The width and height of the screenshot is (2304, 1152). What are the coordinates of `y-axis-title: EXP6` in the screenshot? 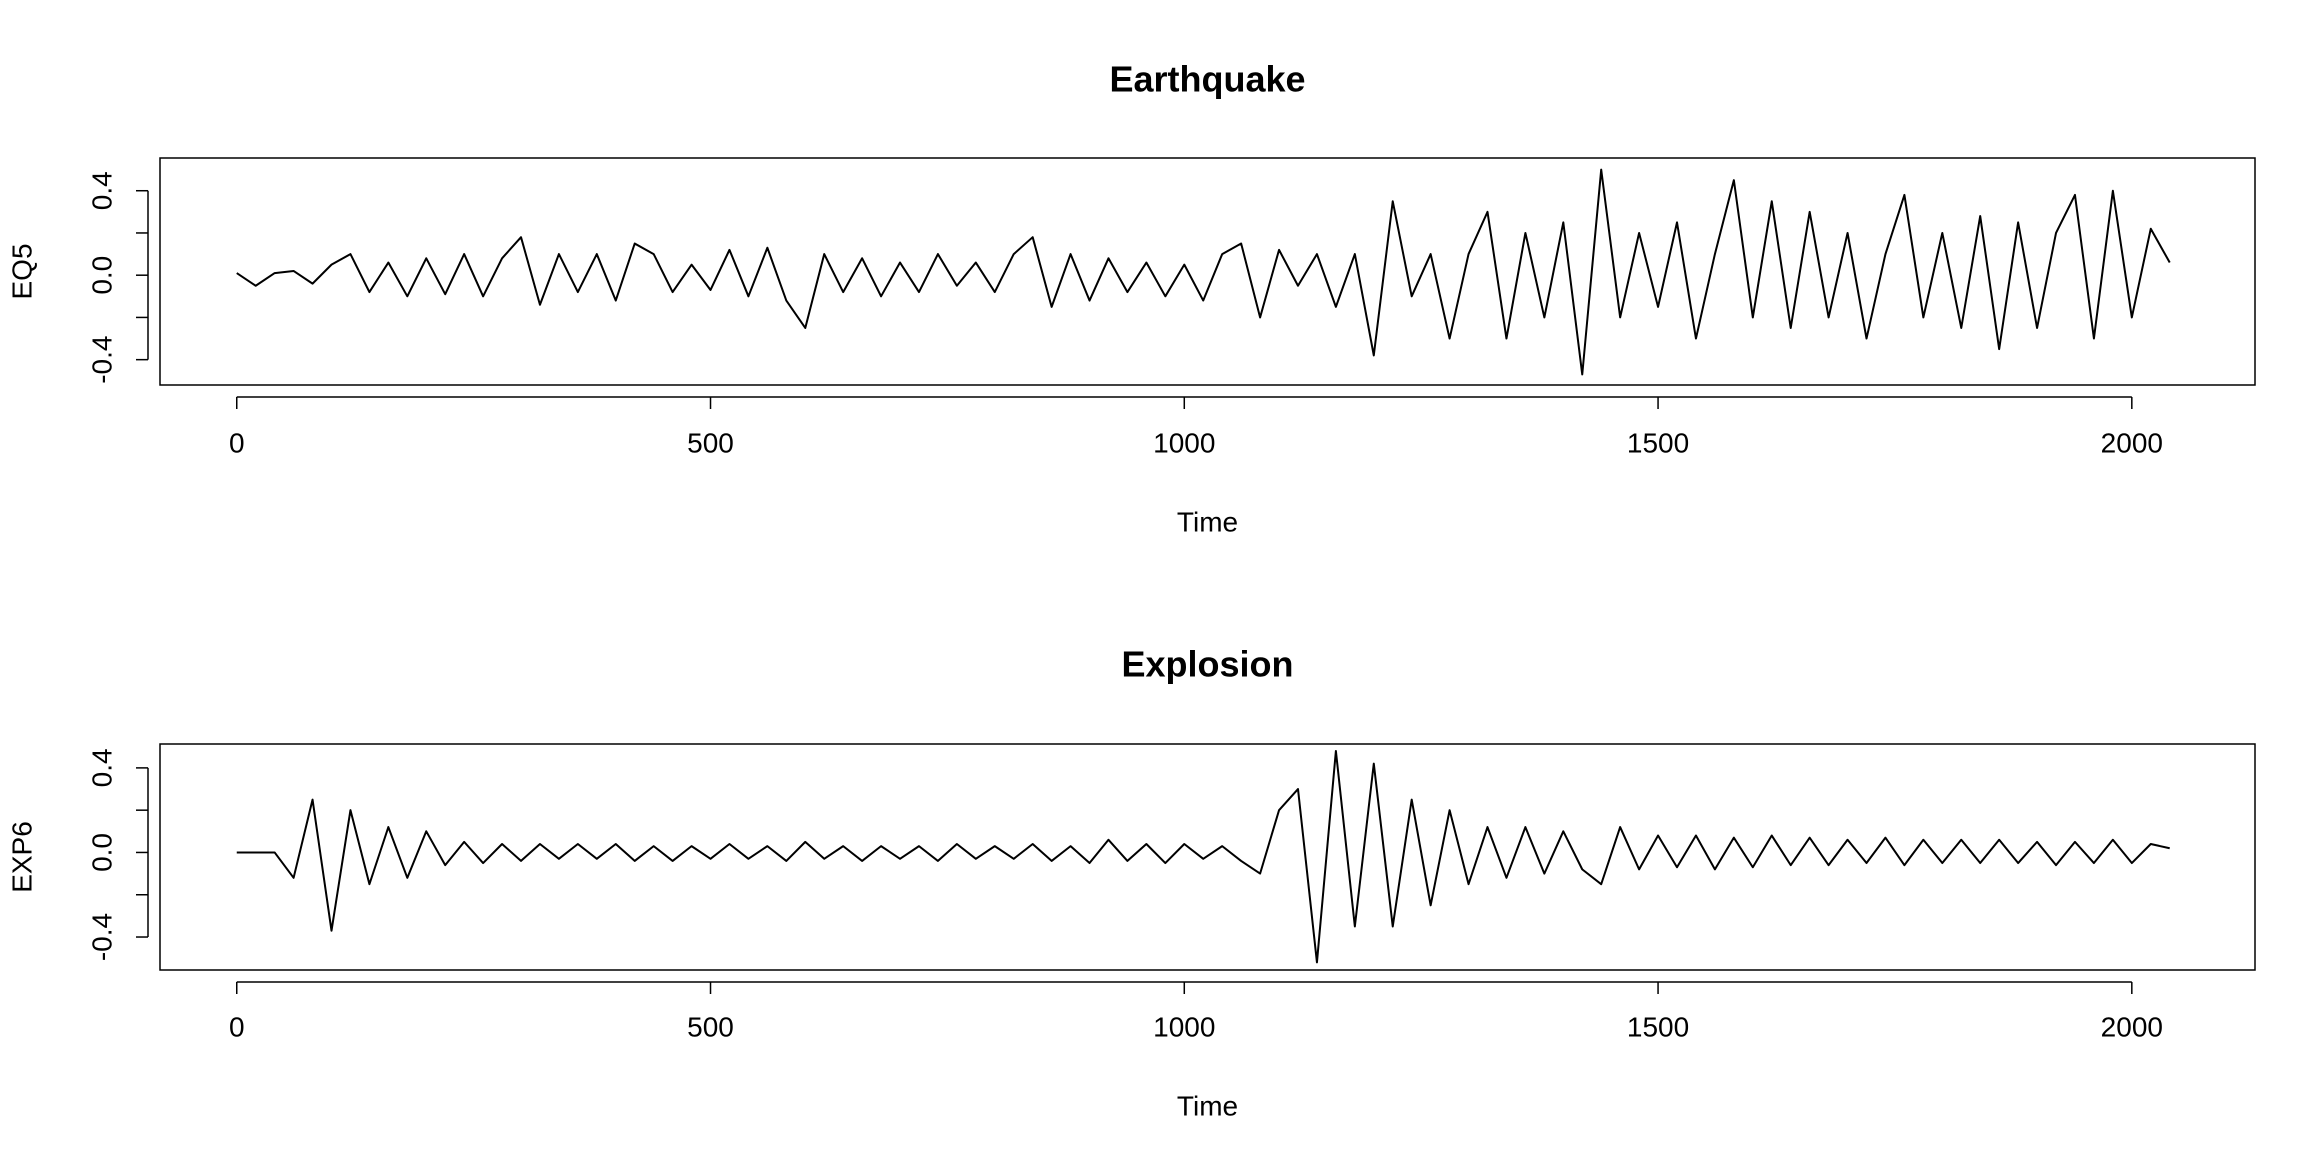 It's located at (21, 857).